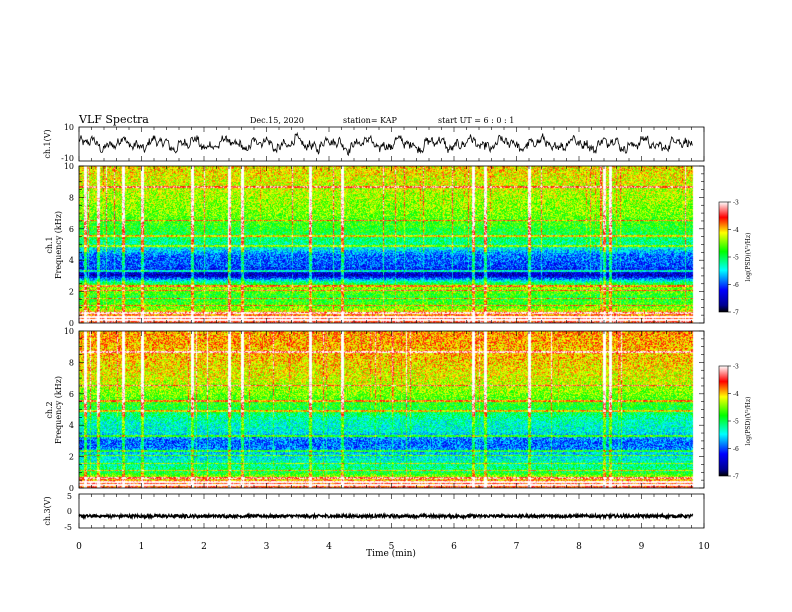 The width and height of the screenshot is (792, 612). I want to click on time-tick-label: 8, so click(579, 547).